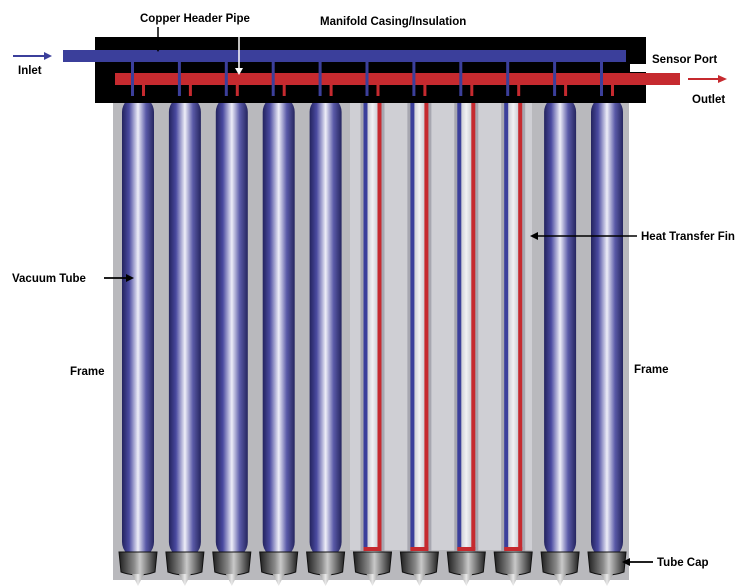 Image resolution: width=756 pixels, height=586 pixels. What do you see at coordinates (30, 71) in the screenshot?
I see `inlet-label: Inlet` at bounding box center [30, 71].